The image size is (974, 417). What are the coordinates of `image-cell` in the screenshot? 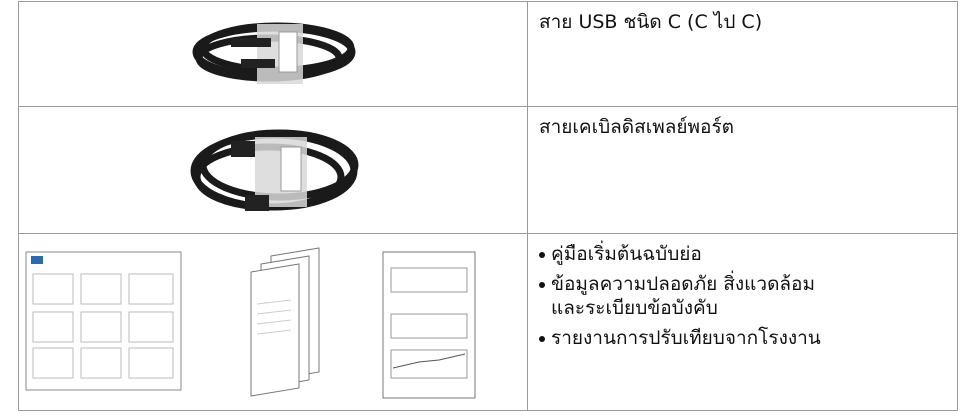 It's located at (273, 54).